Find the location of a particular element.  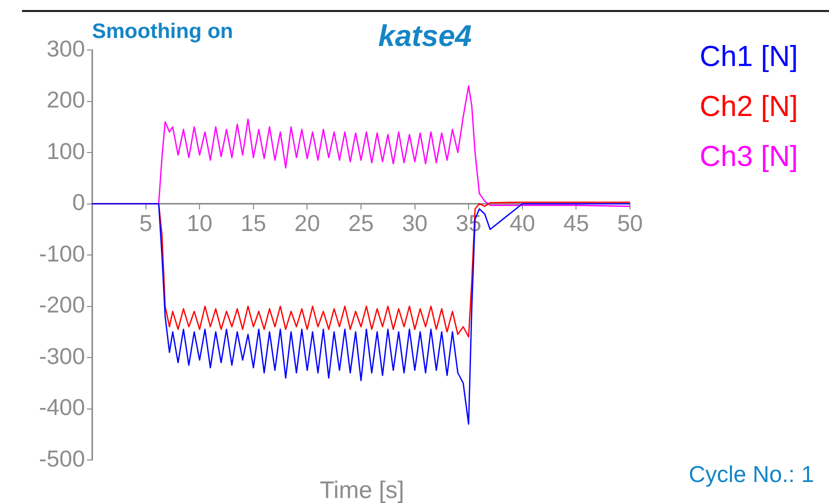

y-tick-label: -100 is located at coordinates (61, 253).